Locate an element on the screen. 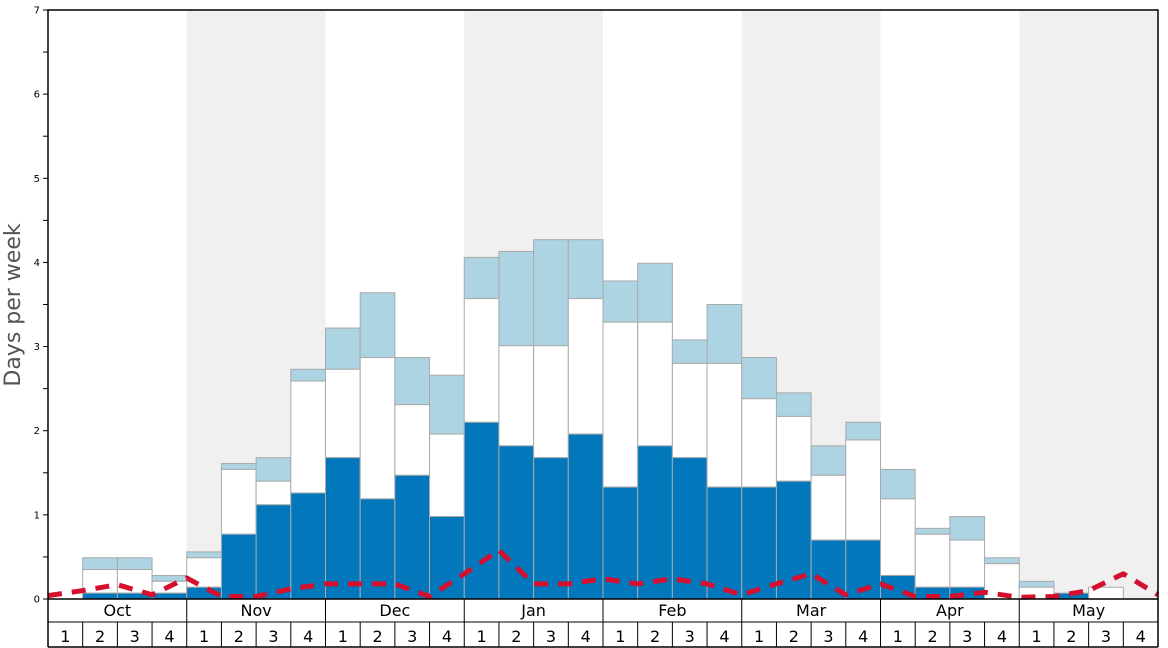 The image size is (1168, 648). dashed-line is located at coordinates (603, 573).